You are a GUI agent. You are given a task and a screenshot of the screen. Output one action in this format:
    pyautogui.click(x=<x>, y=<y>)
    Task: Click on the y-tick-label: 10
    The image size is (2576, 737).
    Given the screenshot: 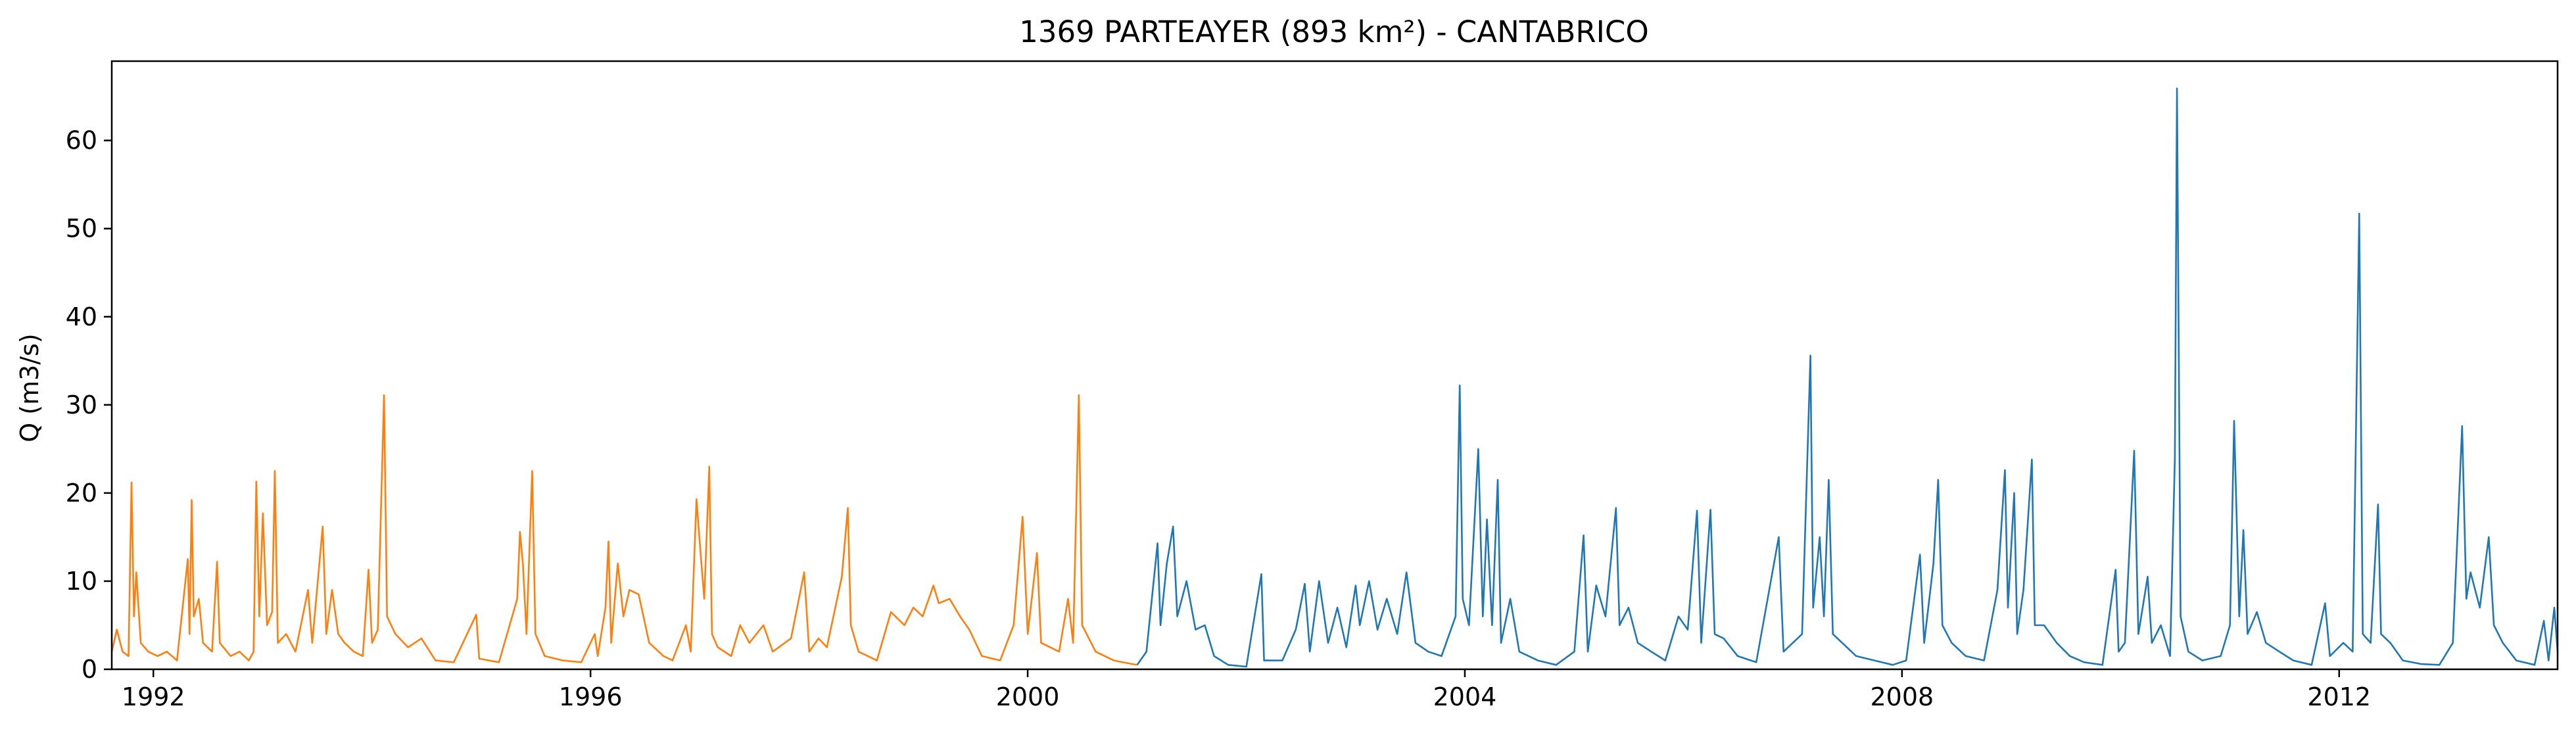 What is the action you would take?
    pyautogui.click(x=81, y=581)
    